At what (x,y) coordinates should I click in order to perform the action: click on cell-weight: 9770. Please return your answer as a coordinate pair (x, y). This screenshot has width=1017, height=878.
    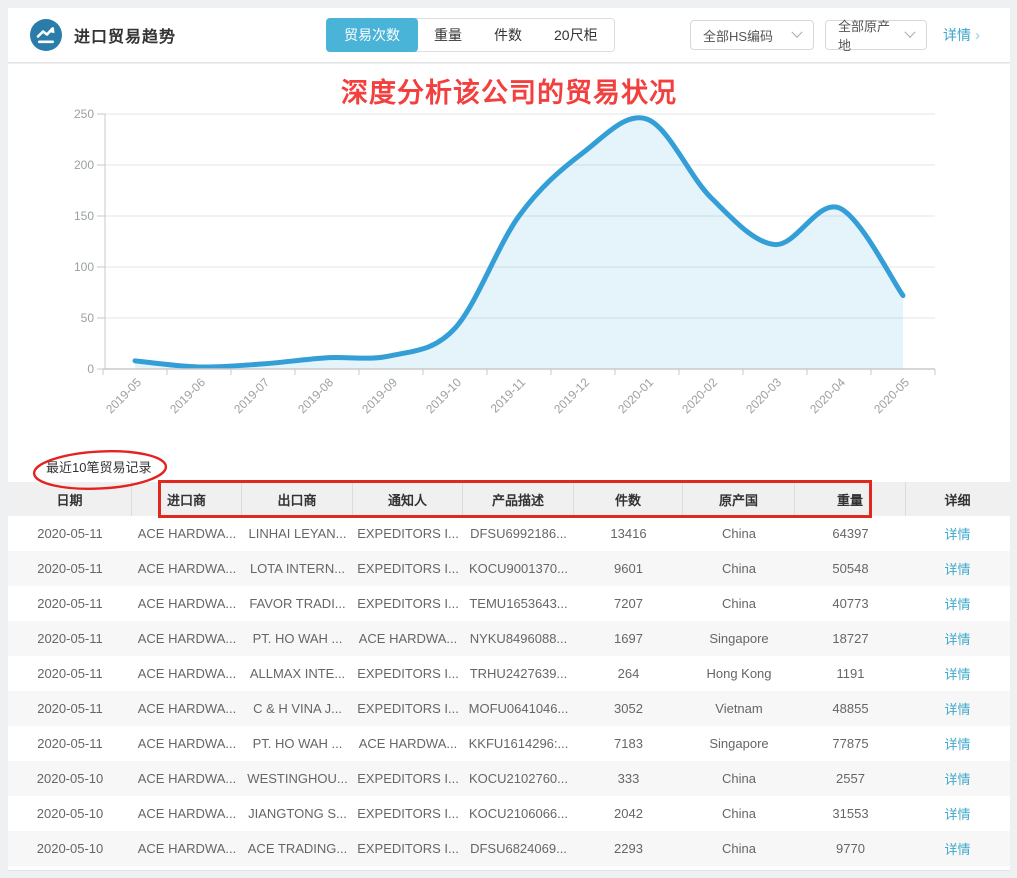
    Looking at the image, I should click on (850, 848).